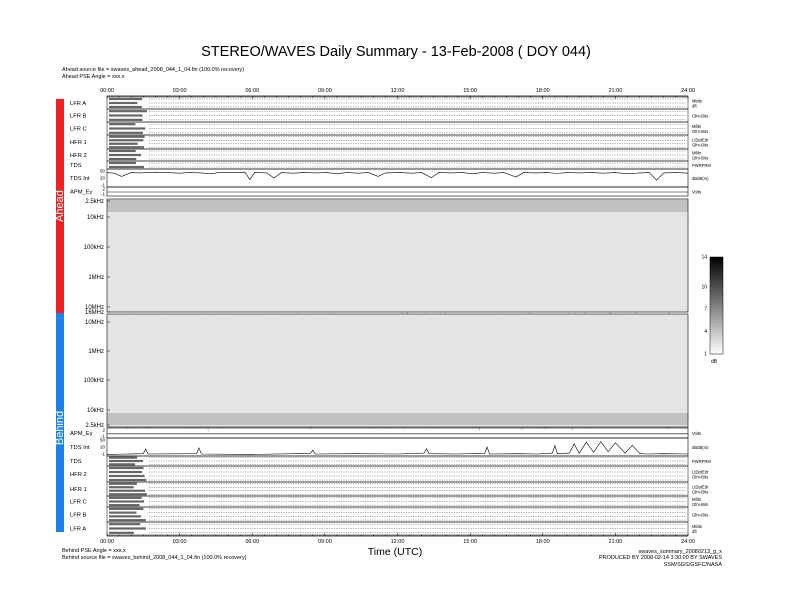  What do you see at coordinates (126, 461) in the screenshot?
I see `behind-row-tds-channel-tag` at bounding box center [126, 461].